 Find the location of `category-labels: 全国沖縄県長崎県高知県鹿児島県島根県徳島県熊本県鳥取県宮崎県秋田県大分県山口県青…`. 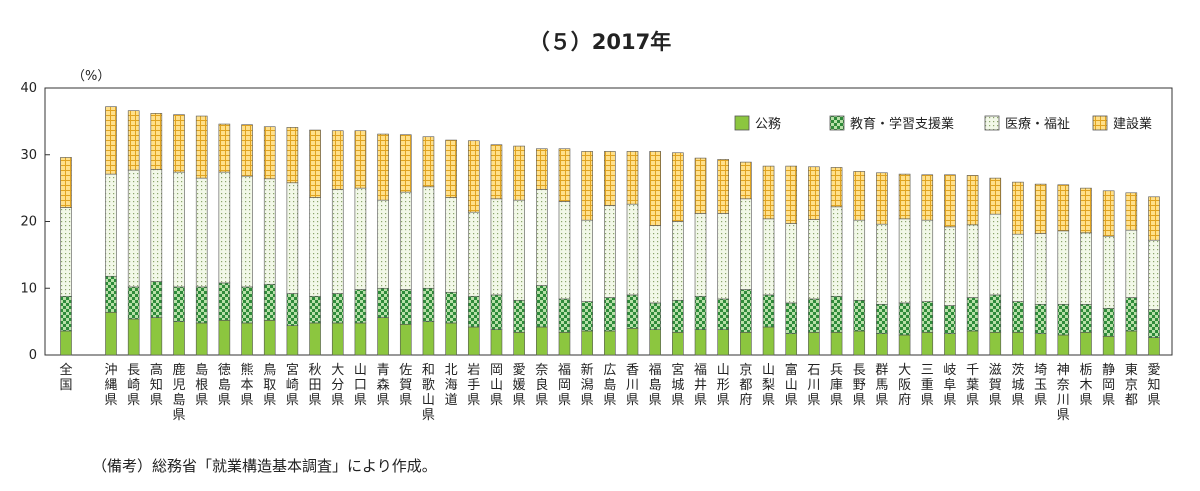

category-labels: 全国沖縄県長崎県高知県鹿児島県島根県徳島県熊本県鳥取県宮崎県秋田県大分県山口県青… is located at coordinates (609, 392).